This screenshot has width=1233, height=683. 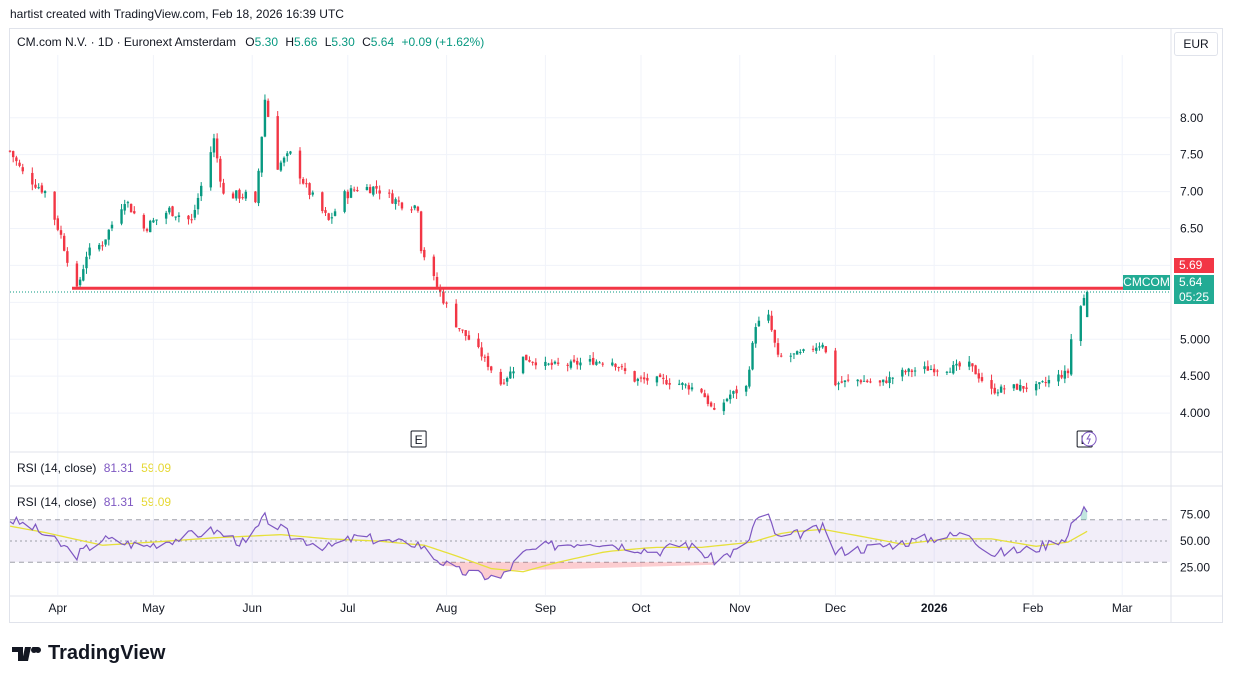 I want to click on price-tick-label: 7.00, so click(x=1192, y=192).